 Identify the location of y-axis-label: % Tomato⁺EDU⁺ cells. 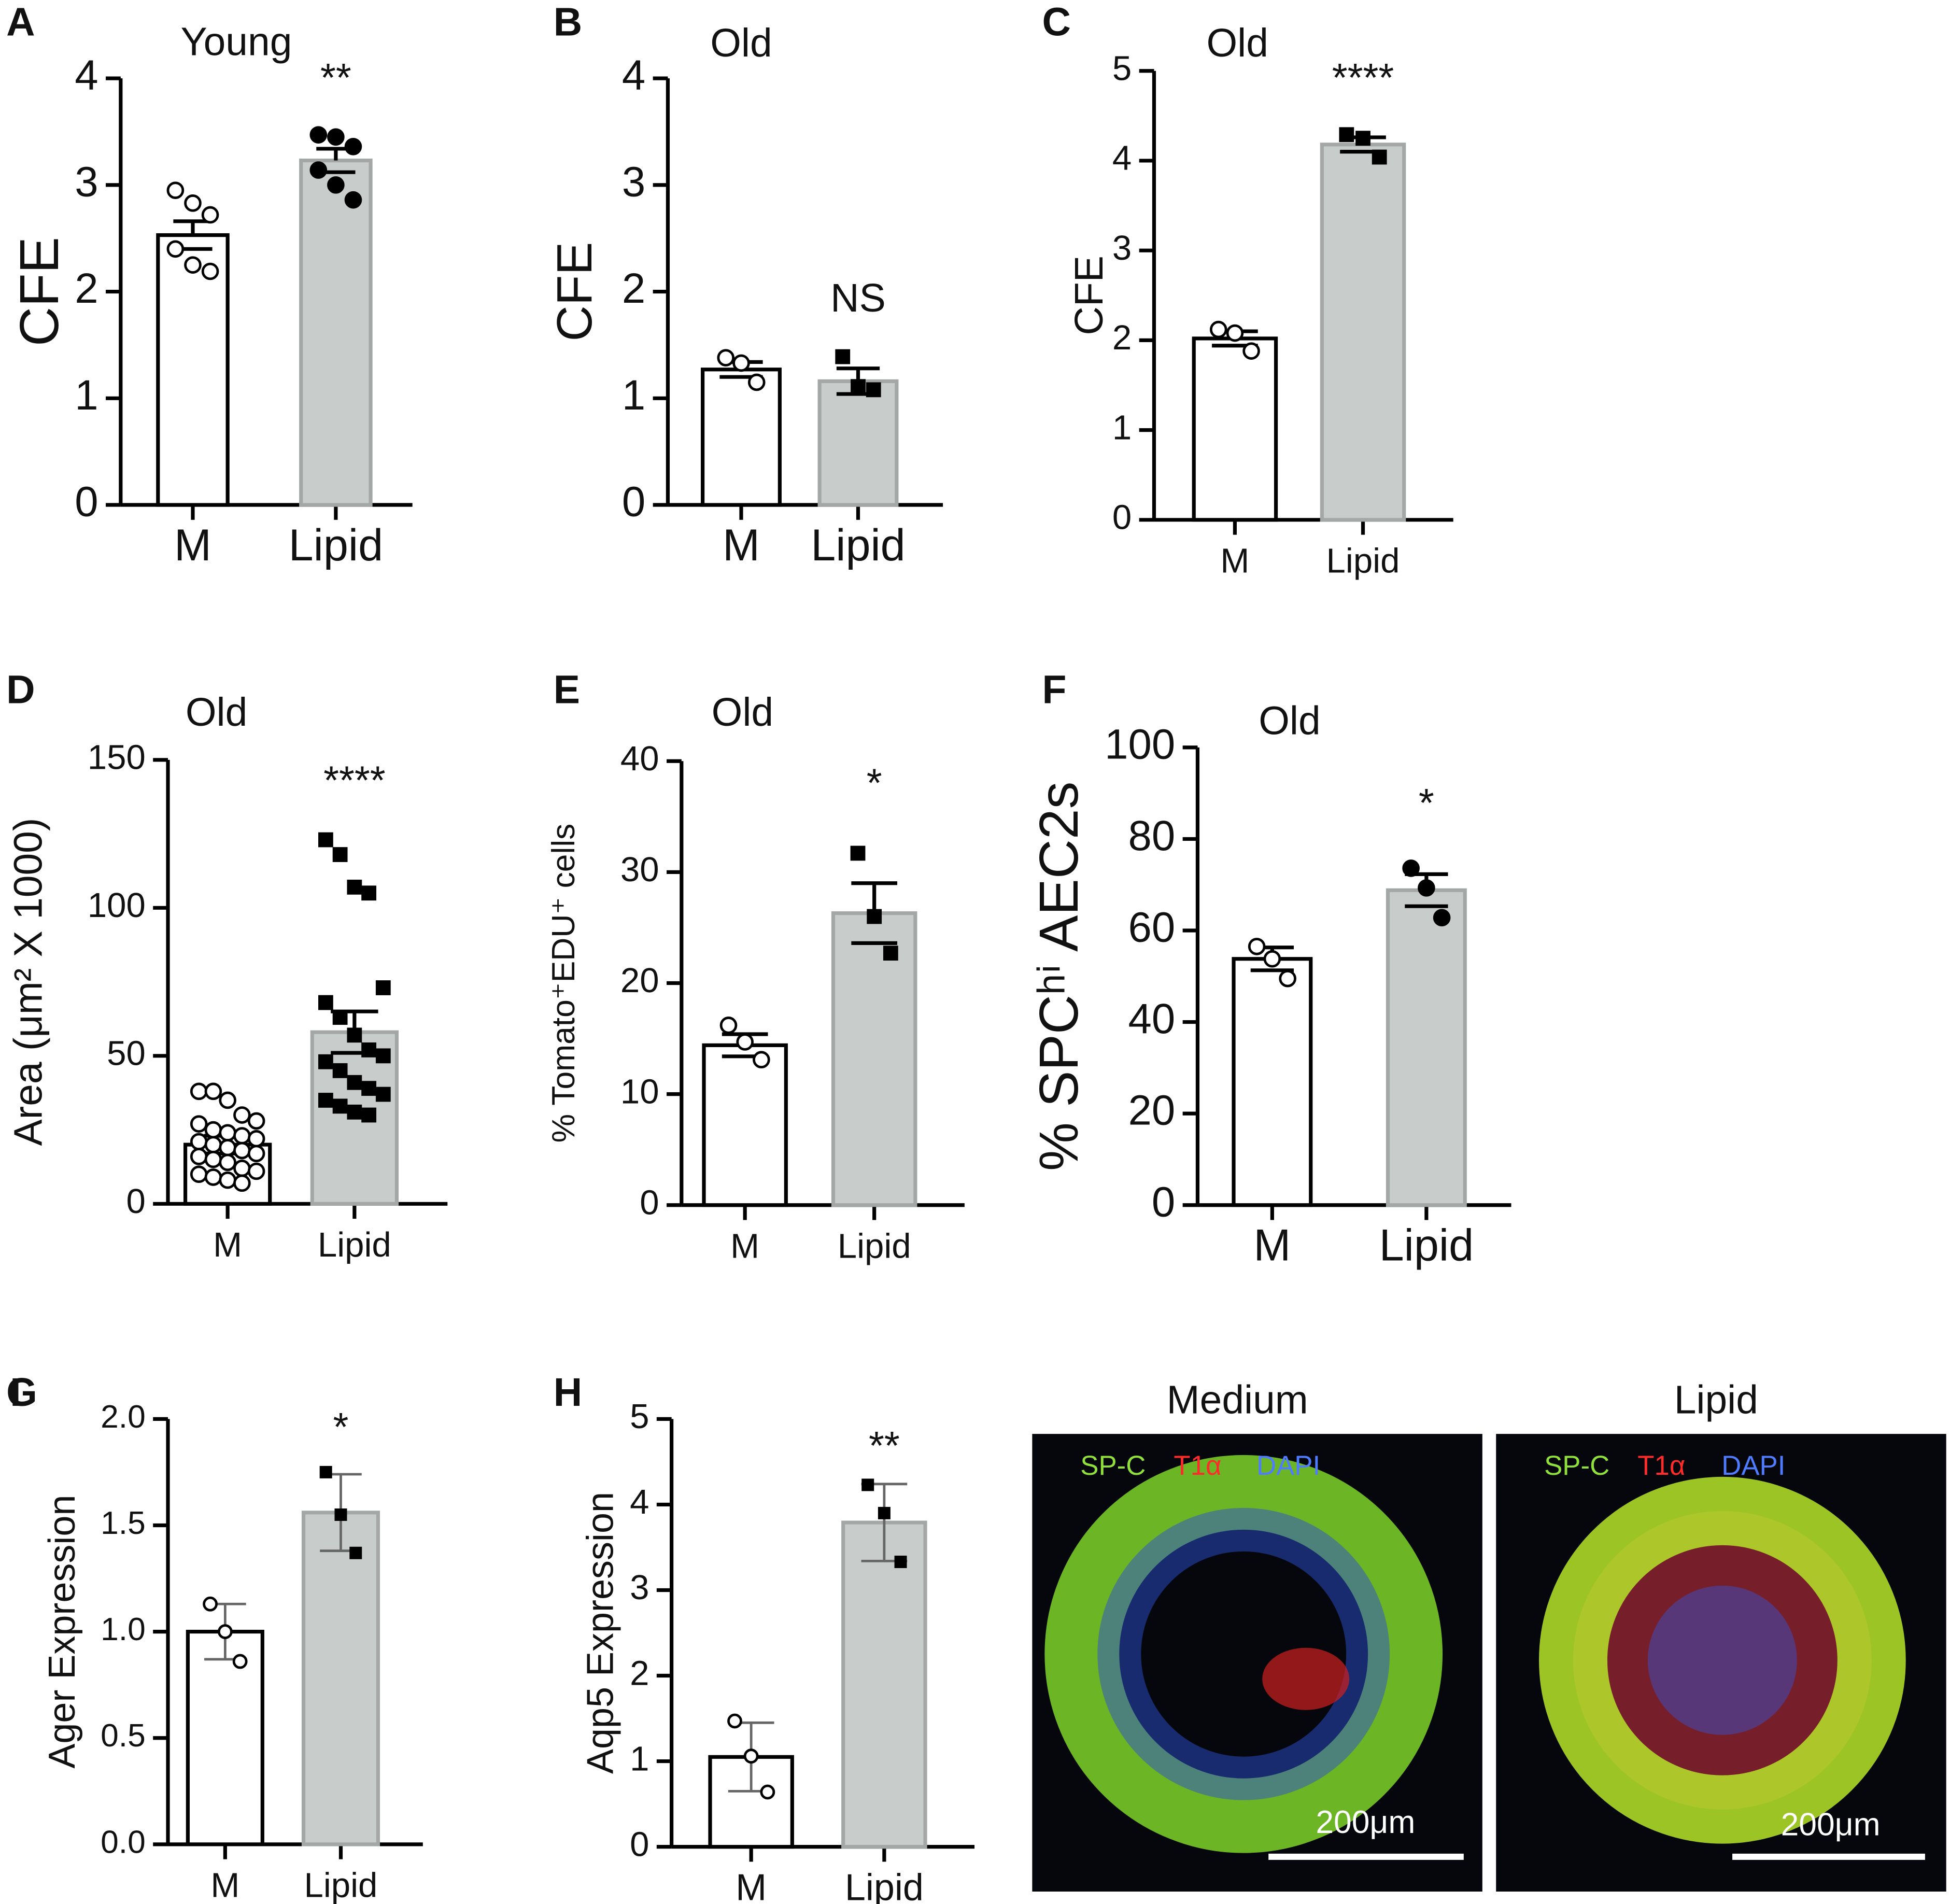
(564, 983).